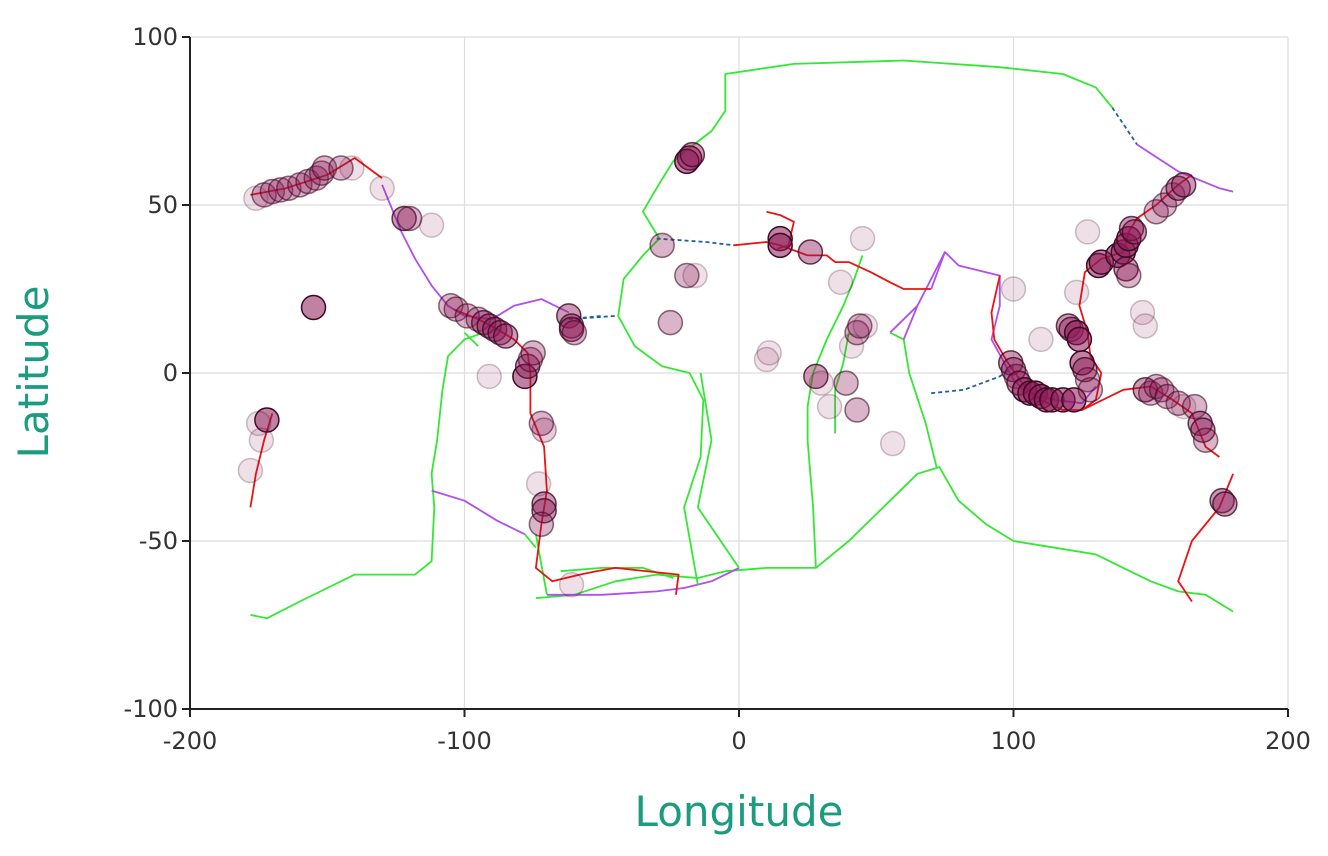  What do you see at coordinates (1014, 741) in the screenshot?
I see `x-tick-label: 100` at bounding box center [1014, 741].